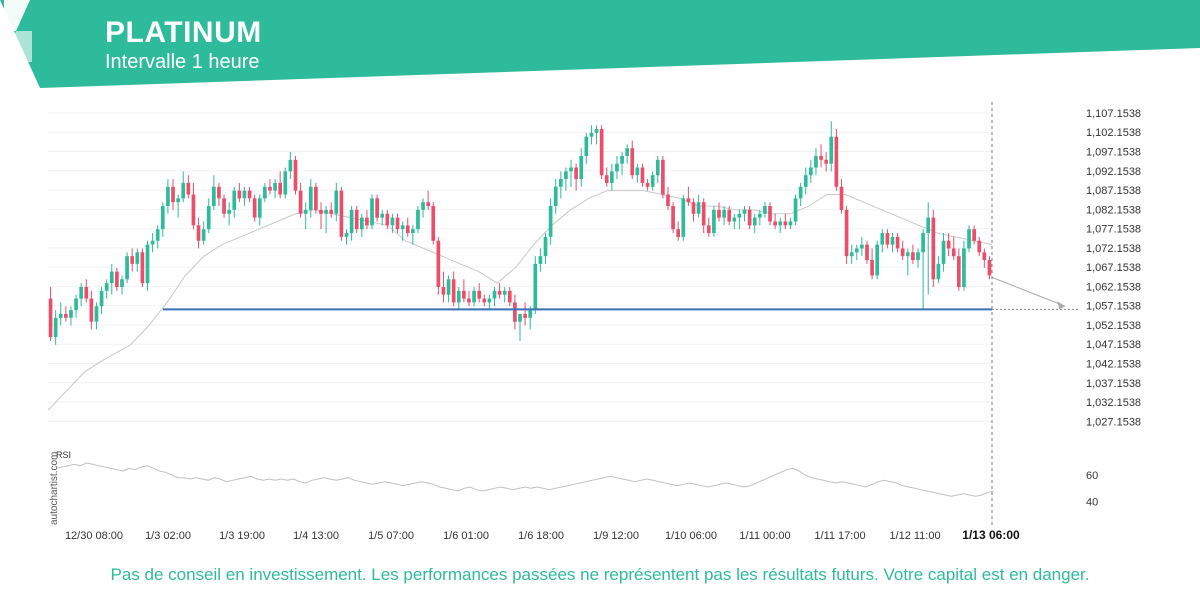 This screenshot has height=600, width=1200. What do you see at coordinates (691, 536) in the screenshot?
I see `x-tick-label: 1/10 06:00` at bounding box center [691, 536].